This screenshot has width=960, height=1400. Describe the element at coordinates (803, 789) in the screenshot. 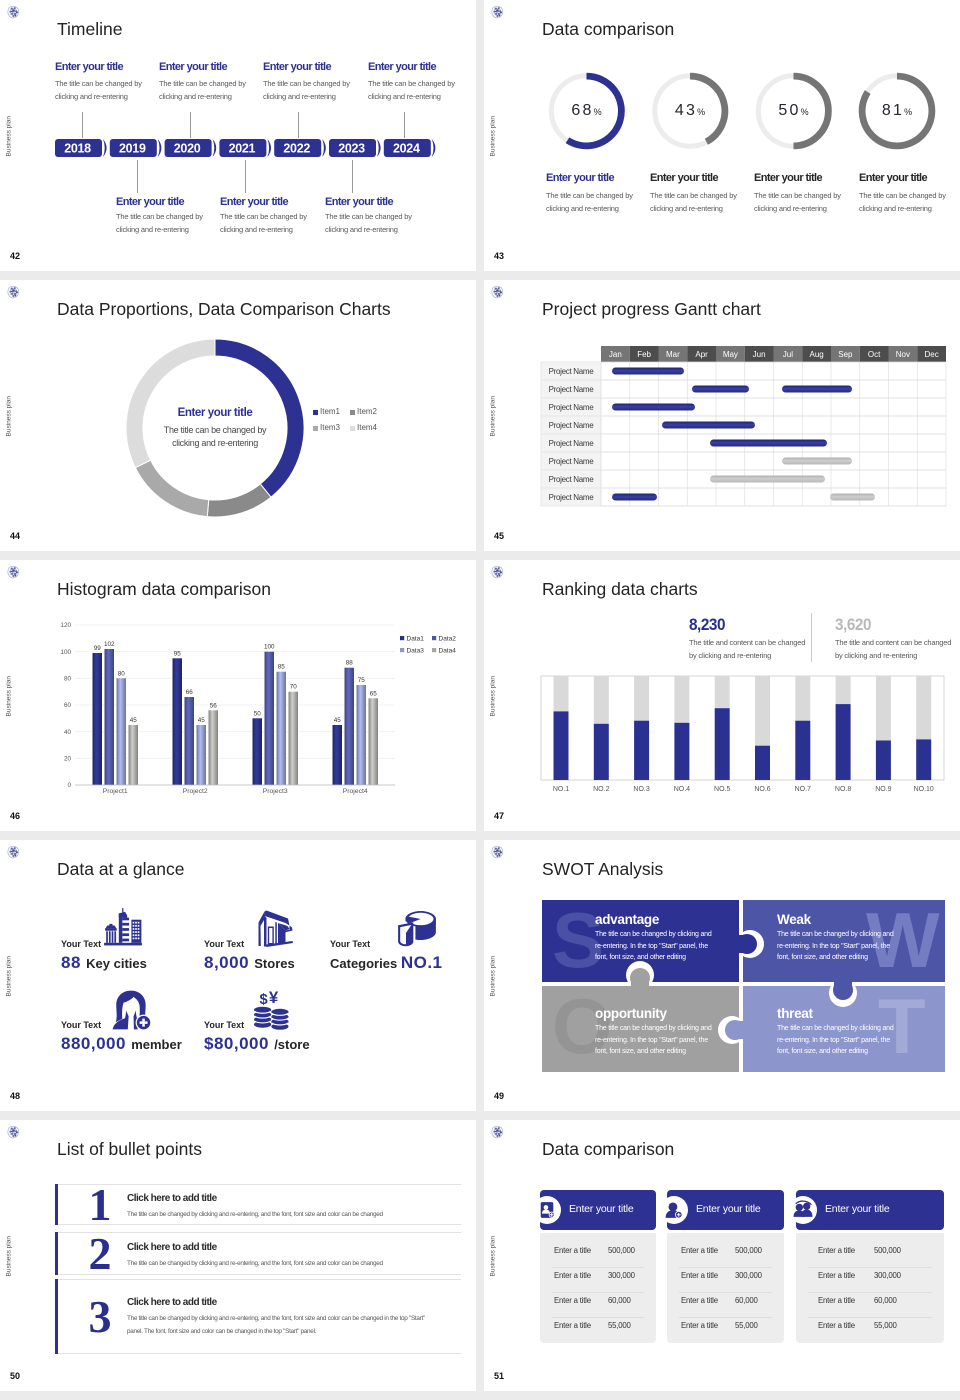

I see `svg-text: NO.7` at that location.